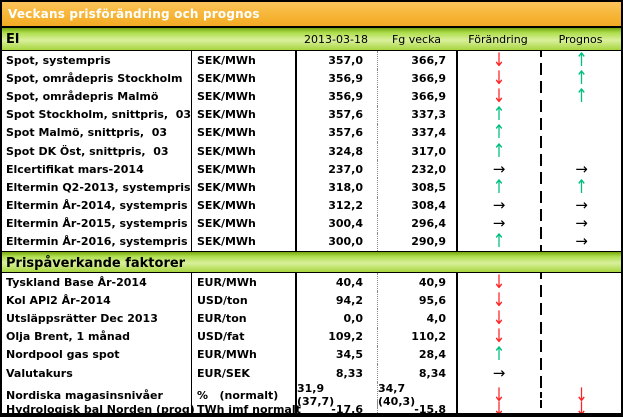  I want to click on table-row: Utsläppsrätter Dec 2013 EUR/ton 0,0 4,0 ↓, so click(311, 318).